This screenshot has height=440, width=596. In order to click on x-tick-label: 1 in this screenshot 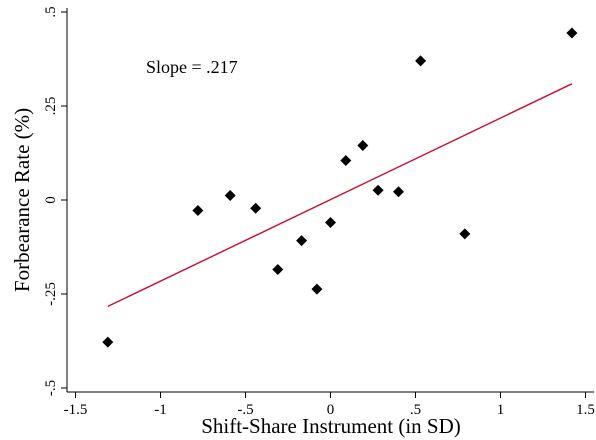, I will do `click(501, 410)`.